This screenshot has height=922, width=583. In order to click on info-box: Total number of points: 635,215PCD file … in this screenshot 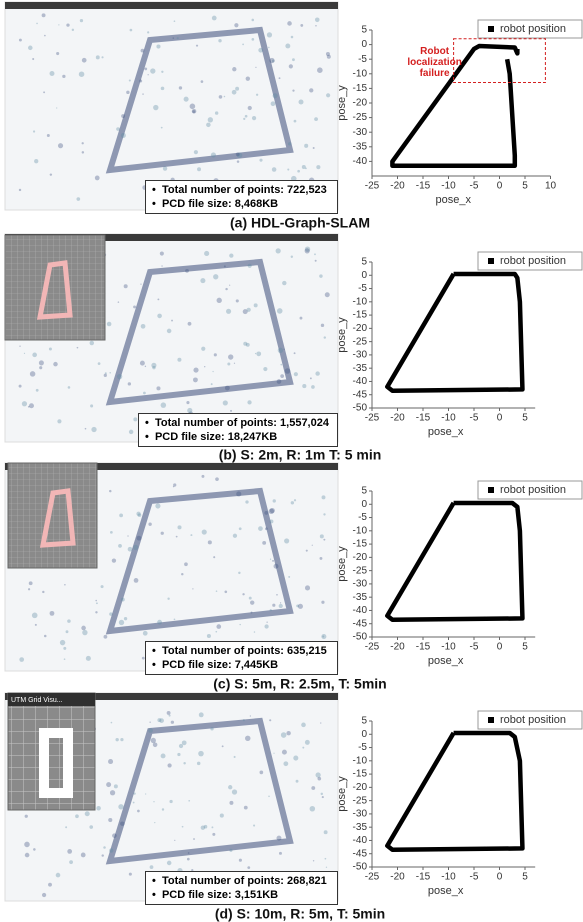, I will do `click(241, 658)`.